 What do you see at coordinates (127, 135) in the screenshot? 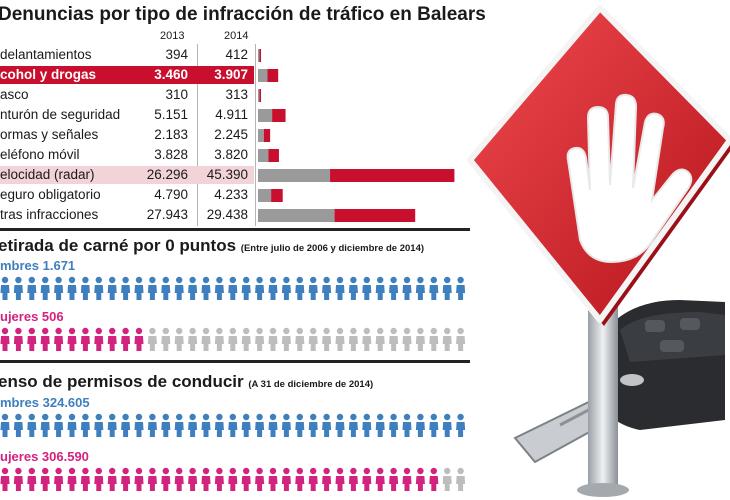
I see `table-row: ormas y señales 2.183 2.245` at bounding box center [127, 135].